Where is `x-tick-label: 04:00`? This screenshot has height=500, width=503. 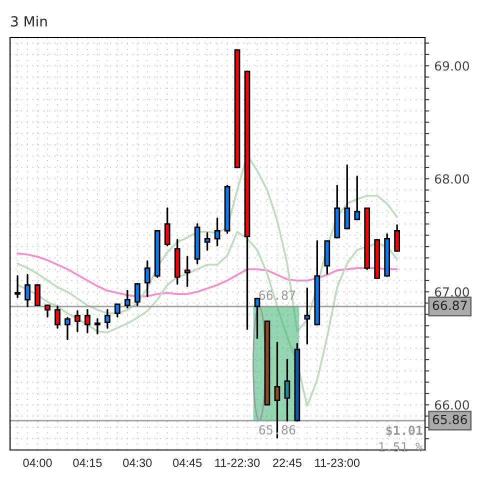
x-tick-label: 04:00 is located at coordinates (37, 463).